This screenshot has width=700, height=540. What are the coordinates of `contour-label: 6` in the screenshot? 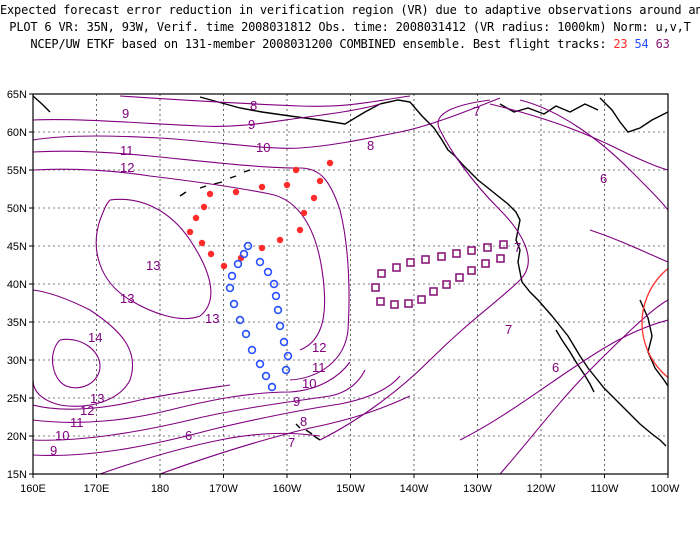 It's located at (555, 367).